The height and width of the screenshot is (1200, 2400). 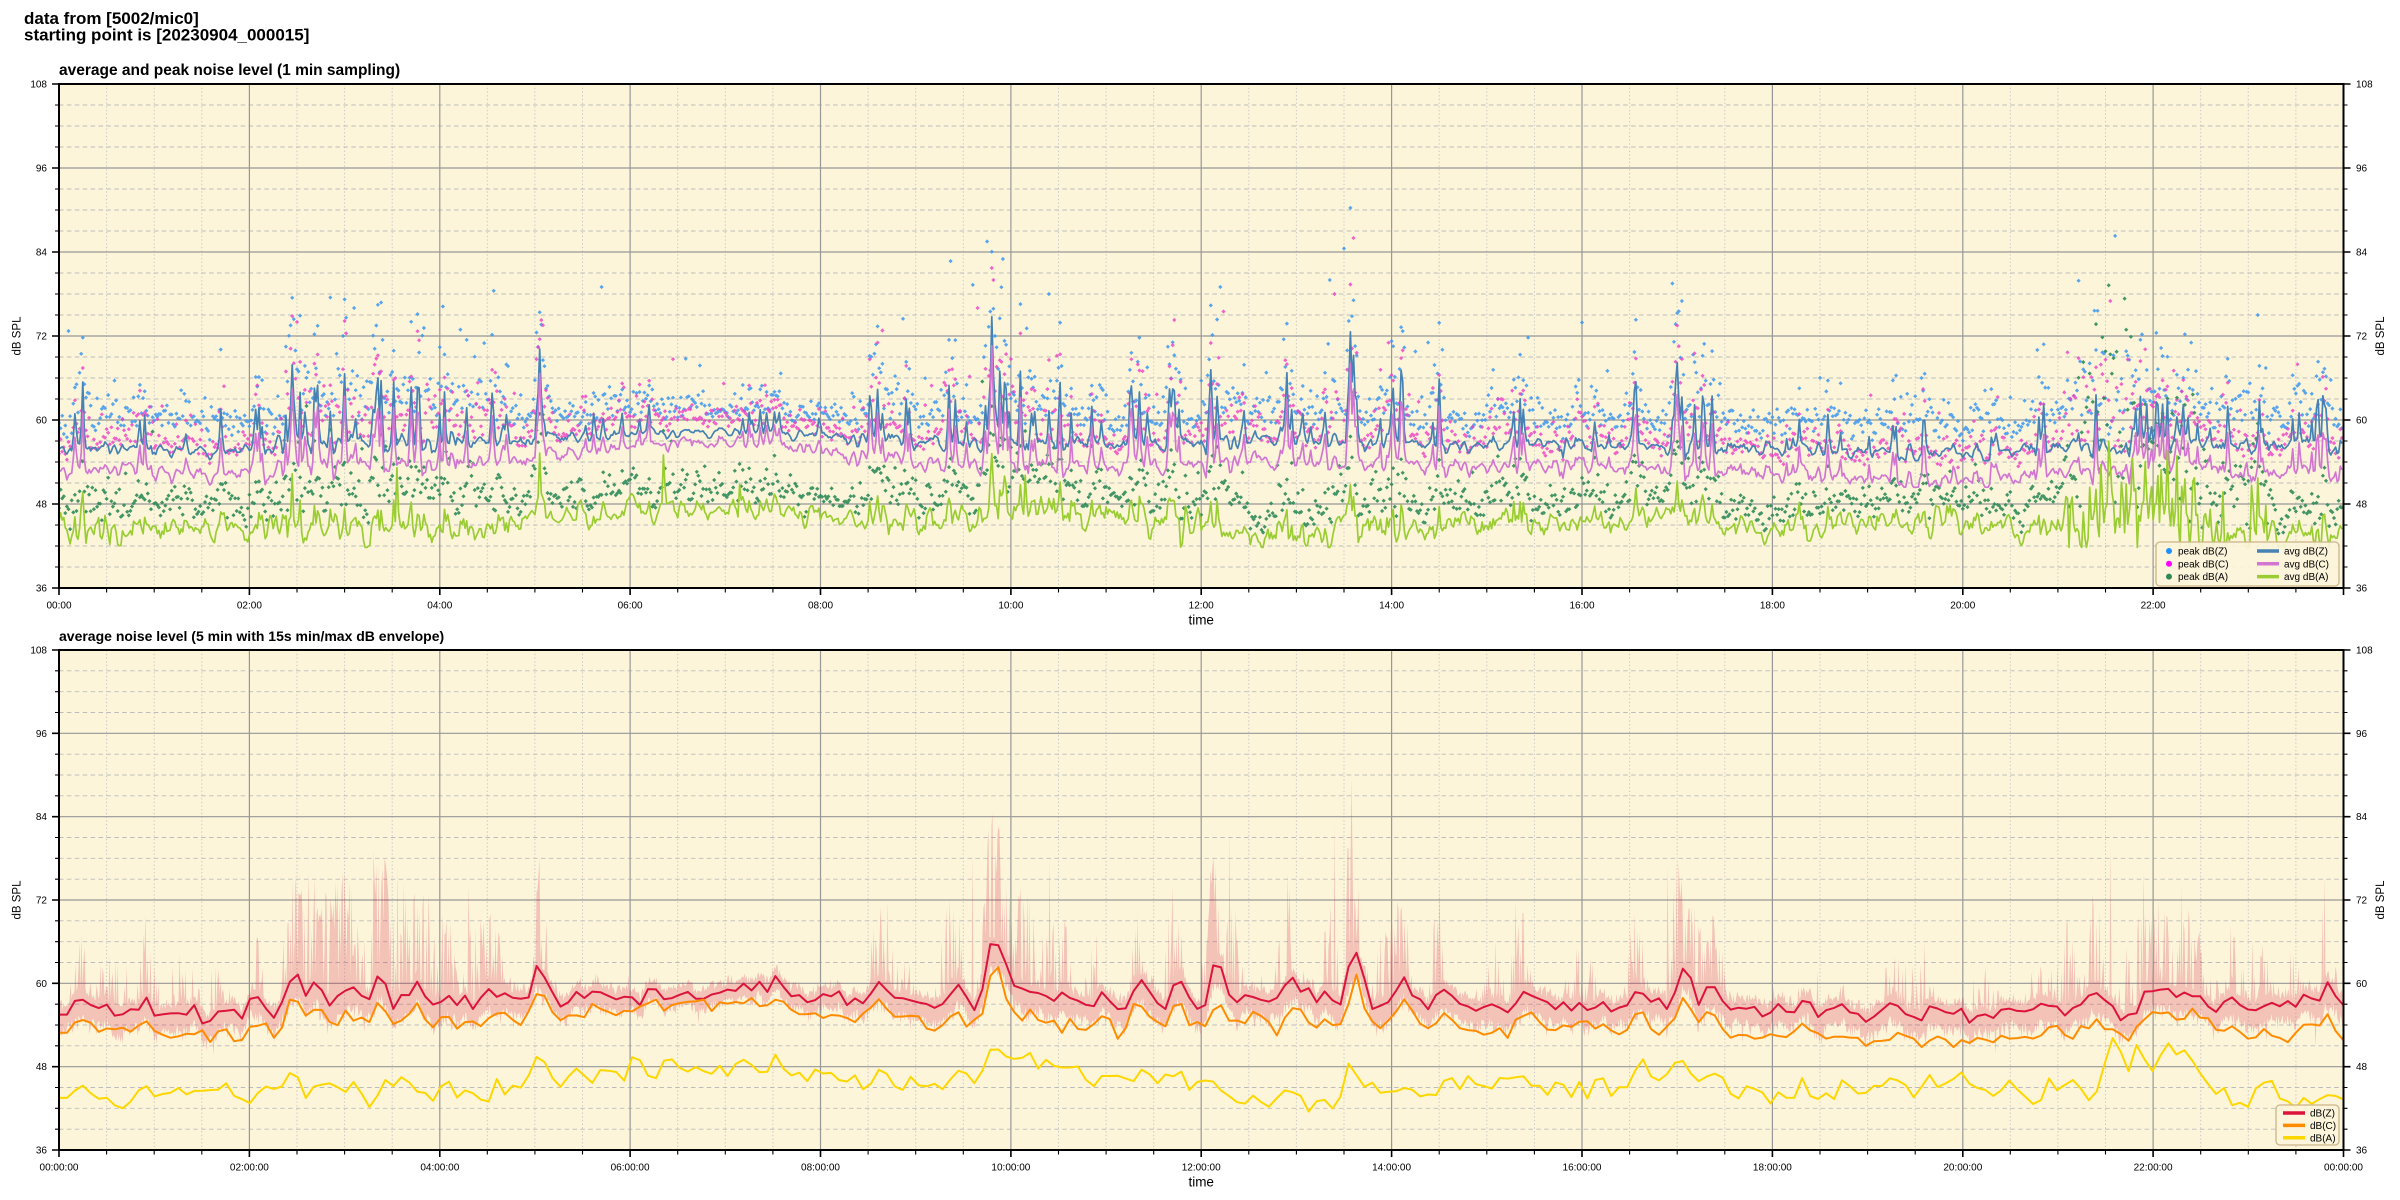 I want to click on svg-text: 18:00:00, so click(x=1772, y=1168).